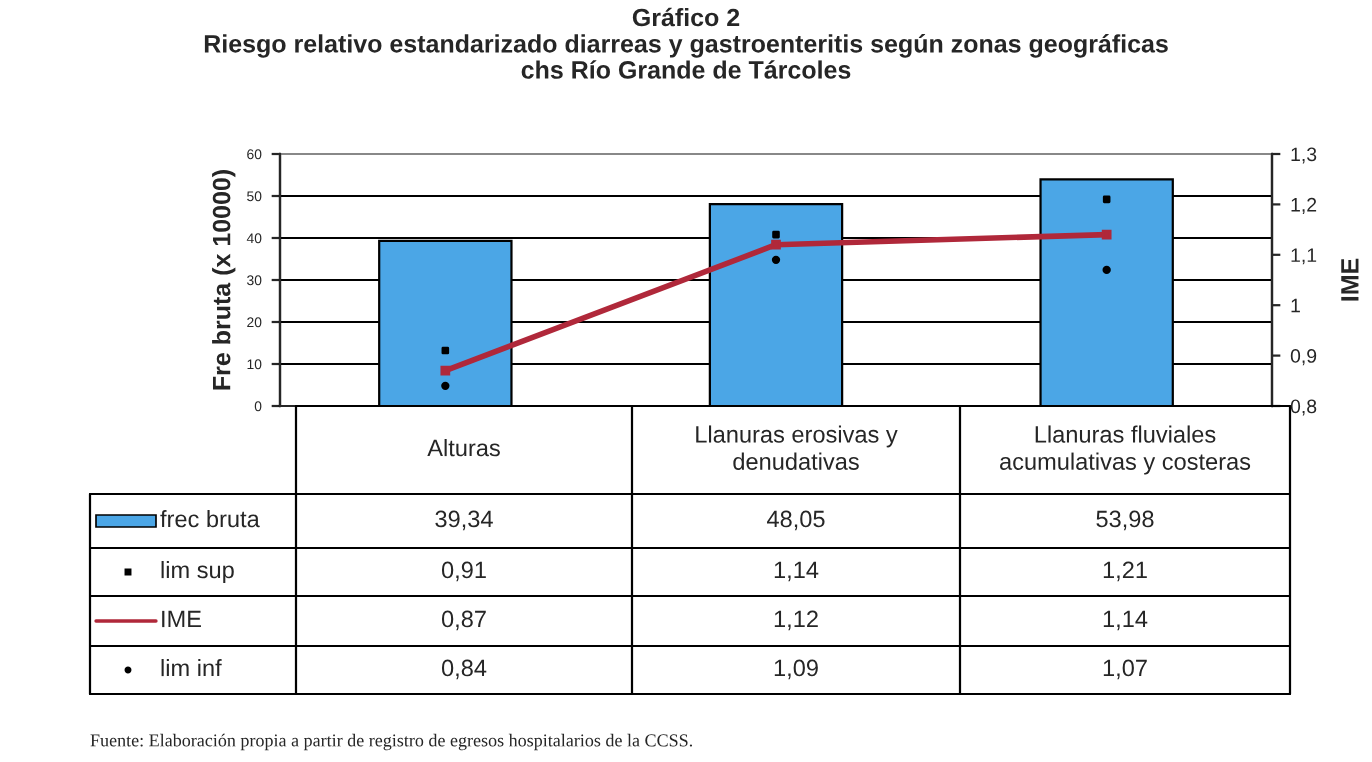 The height and width of the screenshot is (762, 1372). What do you see at coordinates (191, 667) in the screenshot?
I see `legend-label: lim inf` at bounding box center [191, 667].